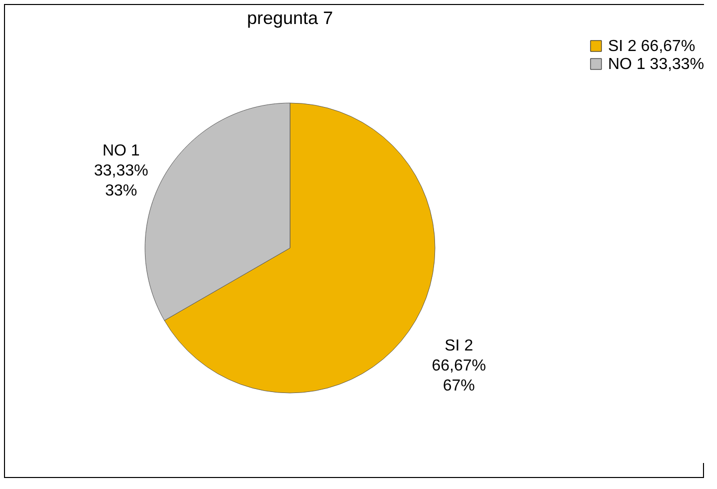  Describe the element at coordinates (656, 64) in the screenshot. I see `legend-label: NO 1 33,33%` at that location.